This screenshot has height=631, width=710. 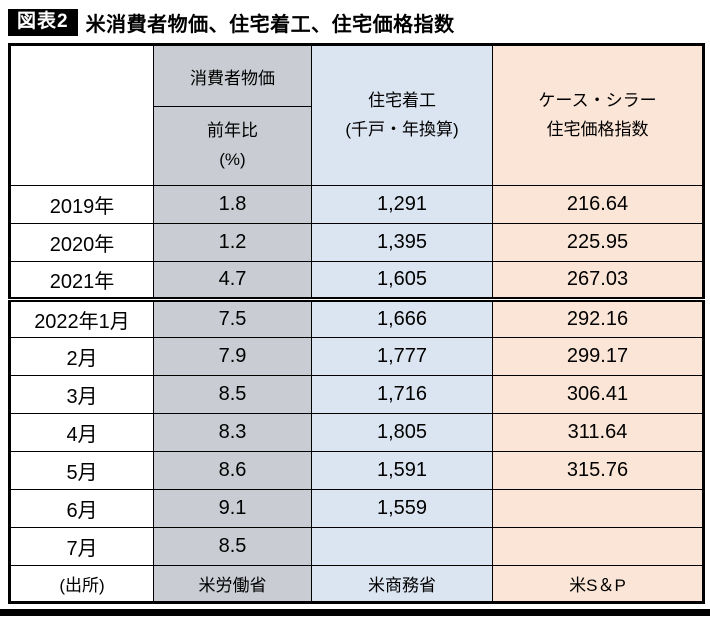 What do you see at coordinates (81, 204) in the screenshot?
I see `row-label: 2019年` at bounding box center [81, 204].